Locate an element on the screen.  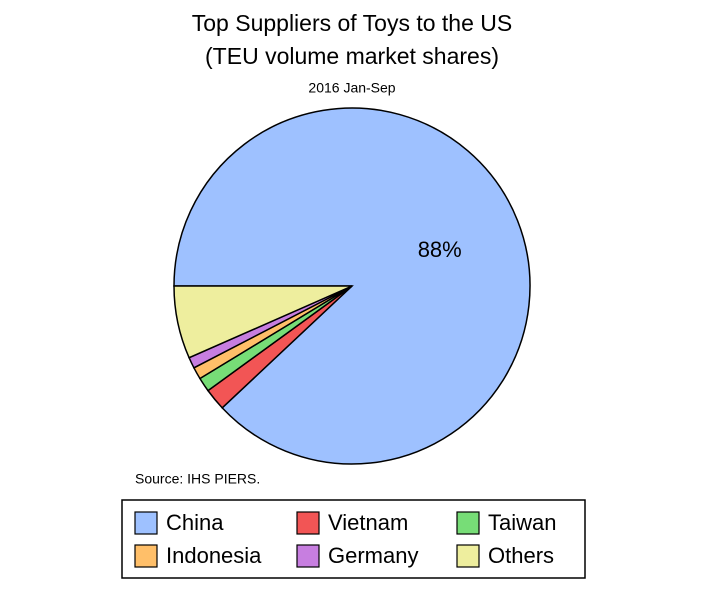
legend-label: Others is located at coordinates (521, 555).